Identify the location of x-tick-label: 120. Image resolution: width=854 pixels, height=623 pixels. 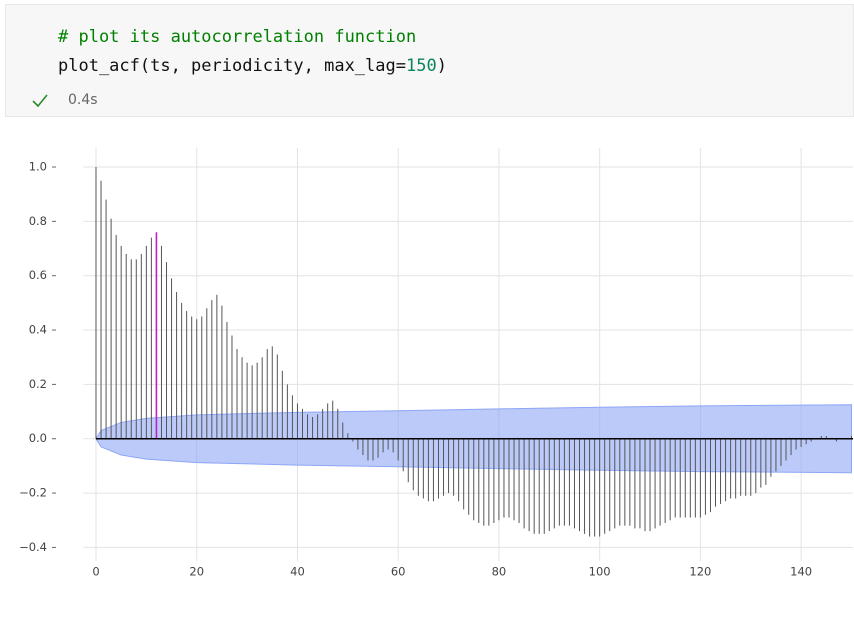
(700, 572).